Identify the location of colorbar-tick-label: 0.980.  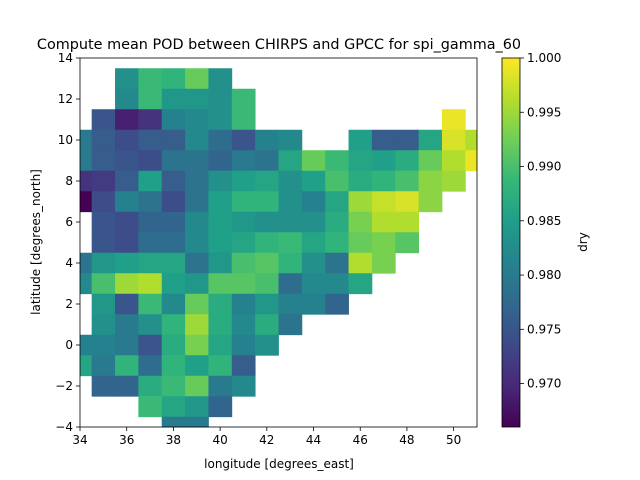
(544, 275).